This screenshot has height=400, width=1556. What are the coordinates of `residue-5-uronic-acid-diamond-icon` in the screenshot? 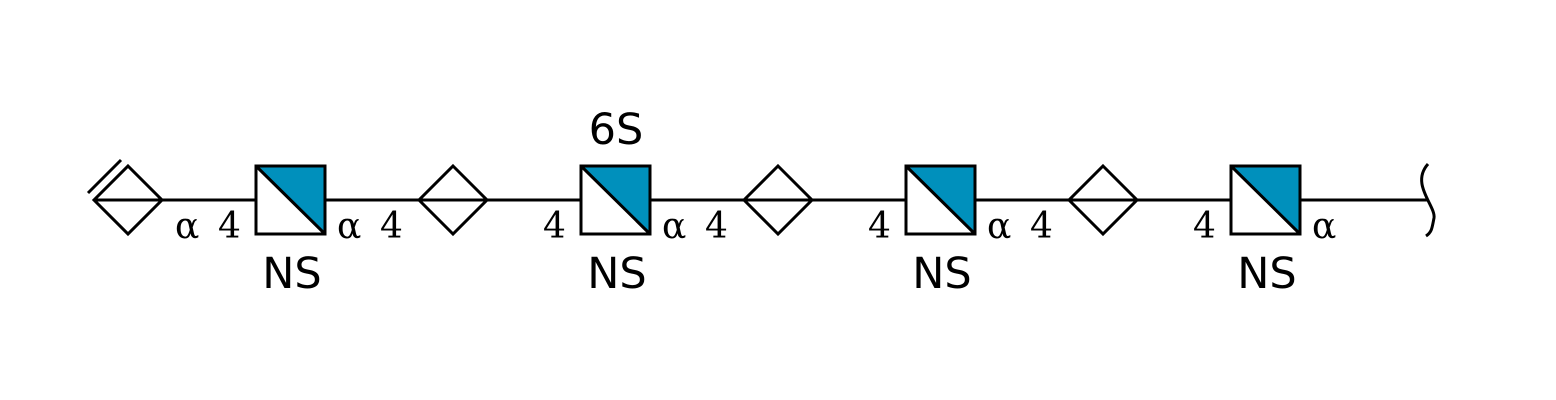 It's located at (778, 200).